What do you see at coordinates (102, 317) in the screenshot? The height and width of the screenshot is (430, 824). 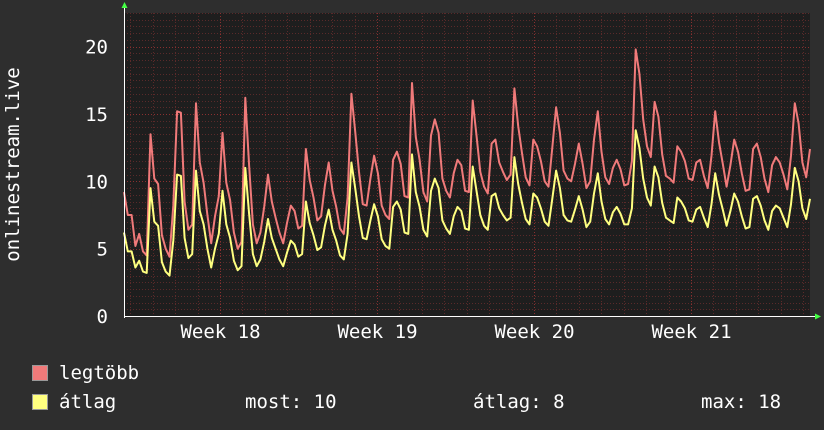 I see `y-tick-label: 0` at bounding box center [102, 317].